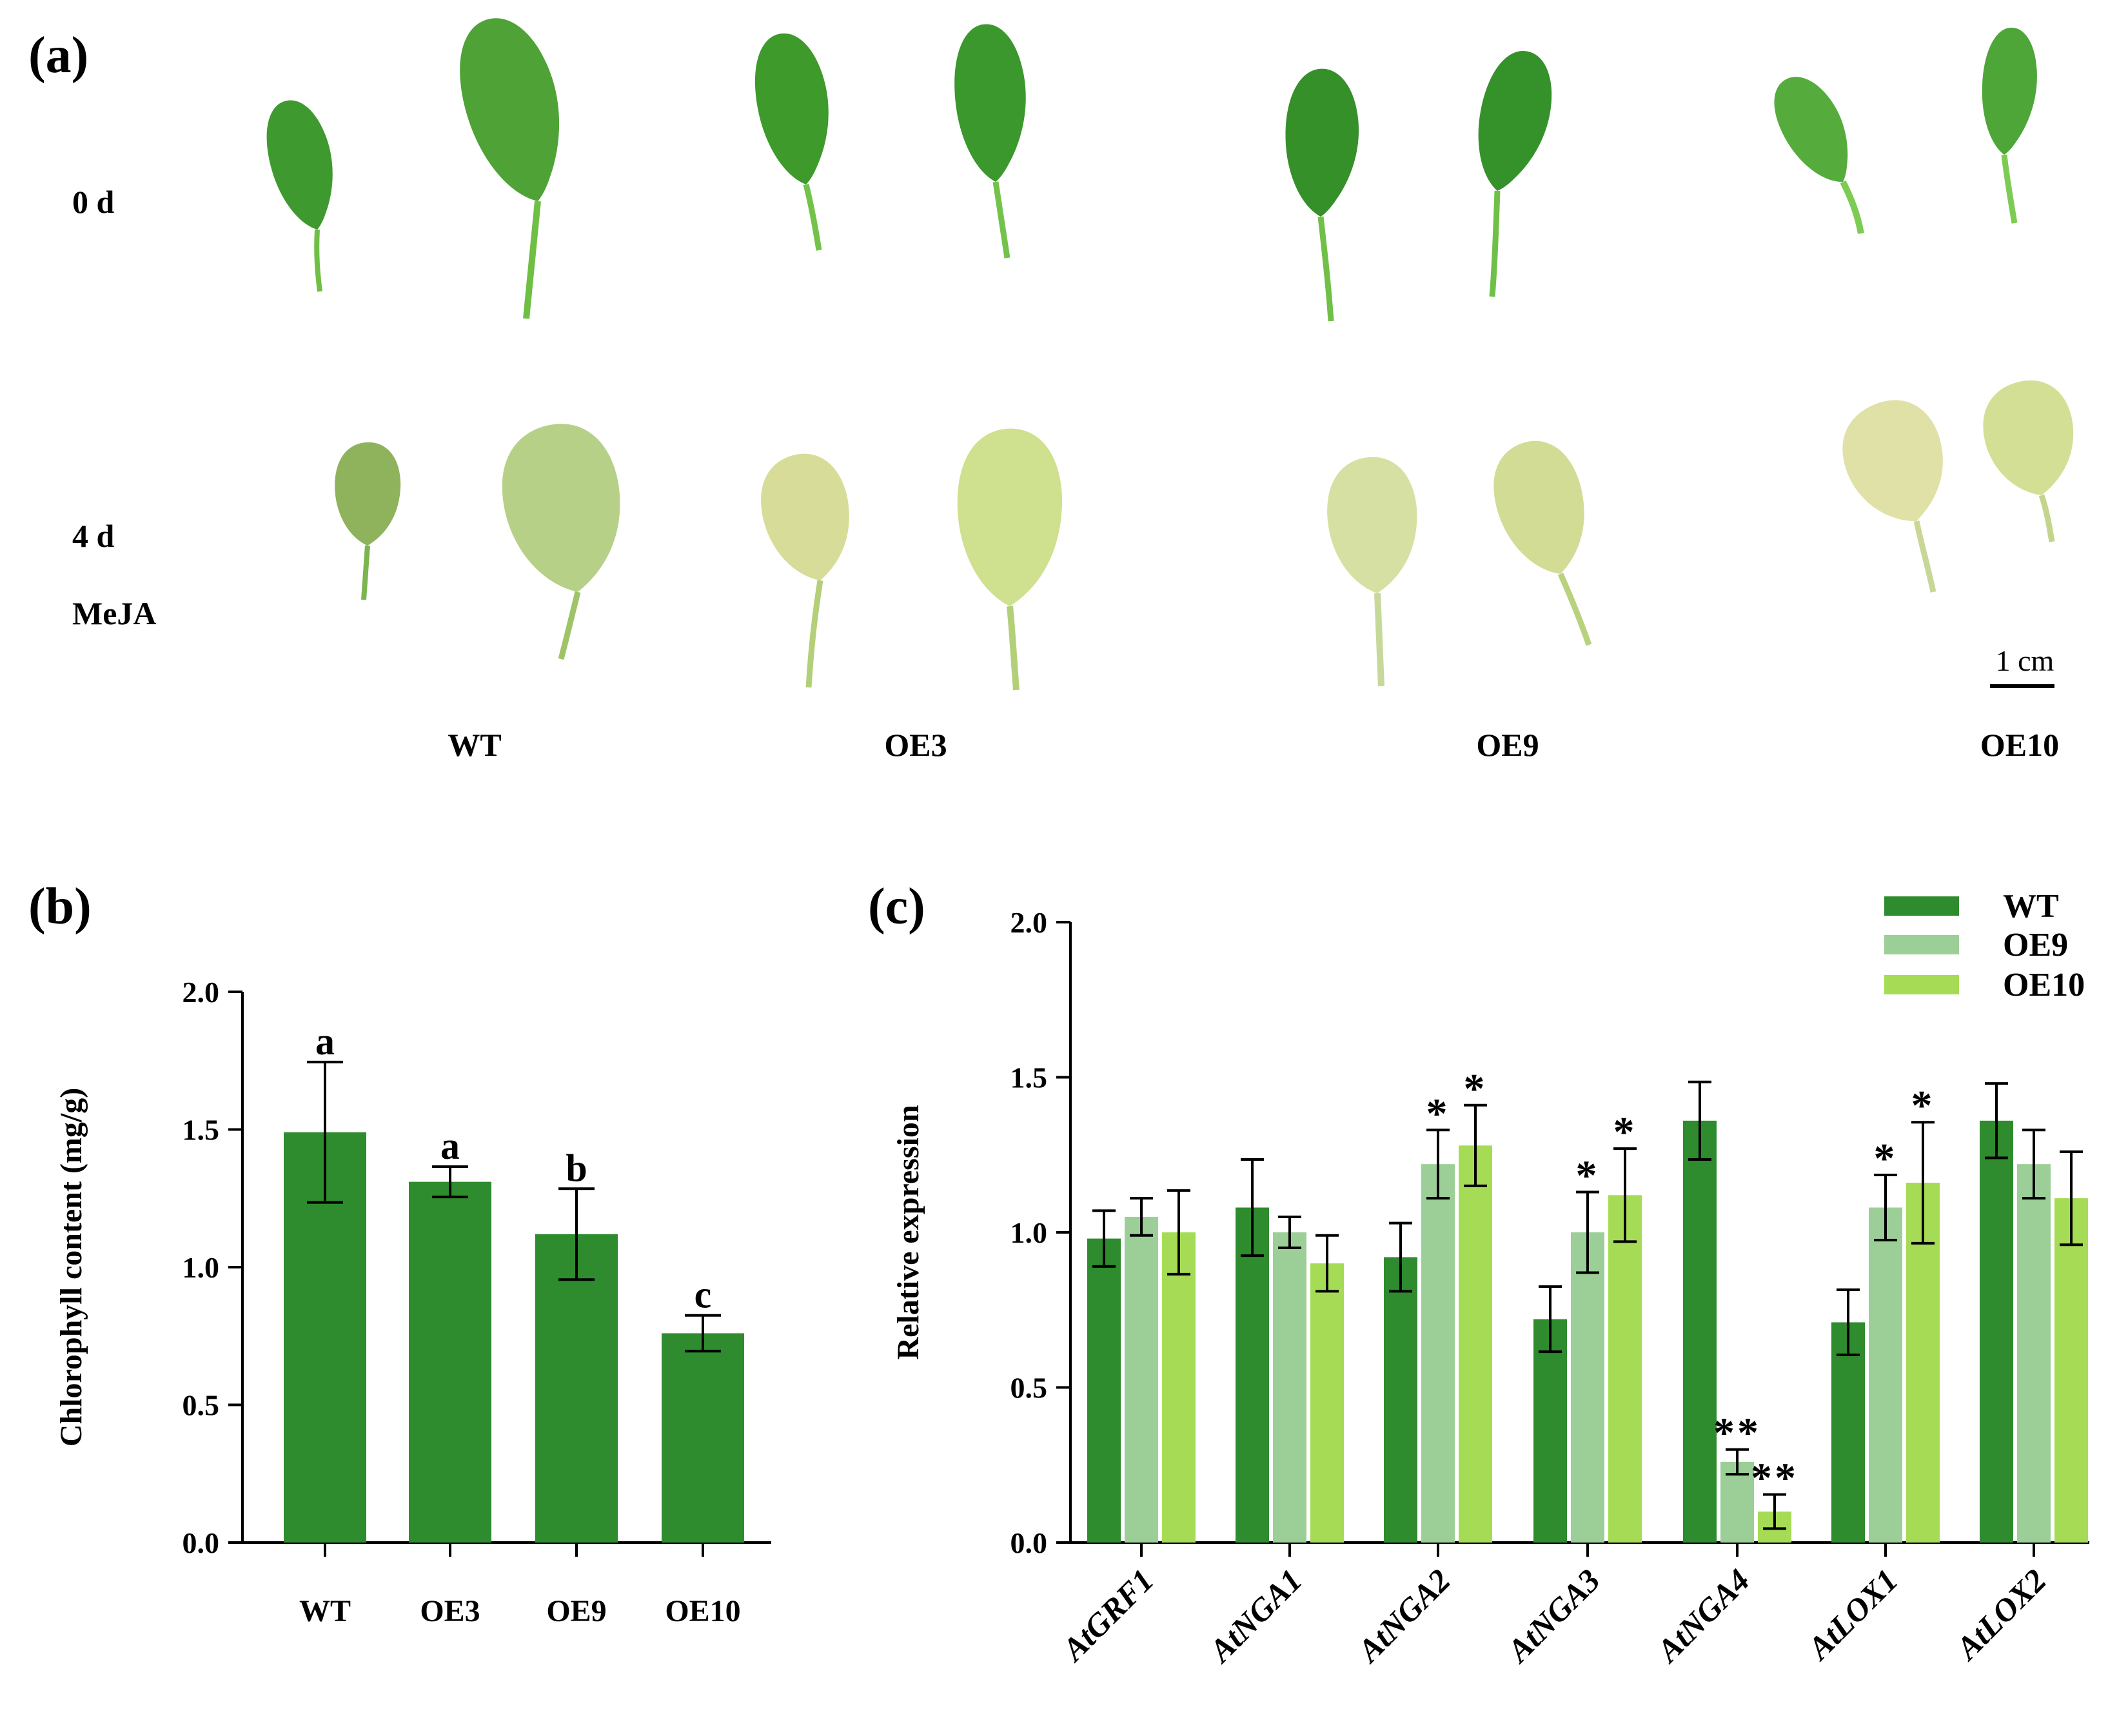  What do you see at coordinates (1852, 1615) in the screenshot?
I see `x-tick-label: AtLOX1` at bounding box center [1852, 1615].